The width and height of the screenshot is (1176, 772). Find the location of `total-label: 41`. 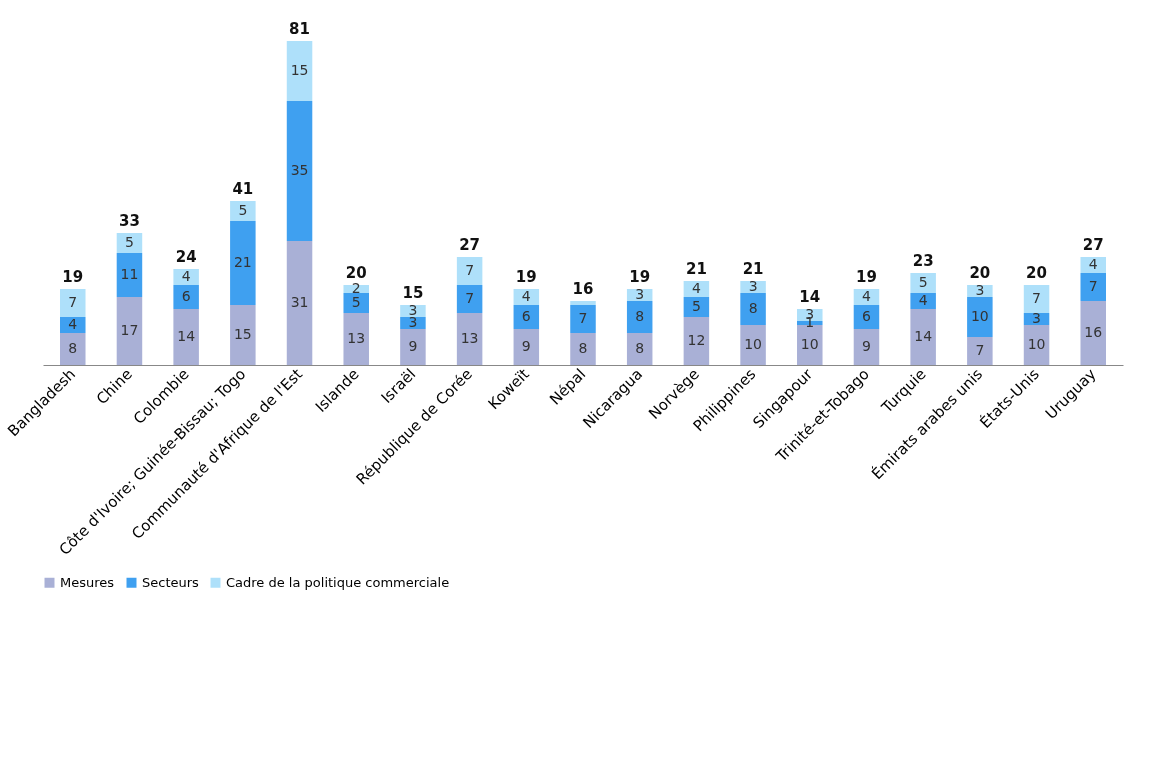

total-label: 41 is located at coordinates (243, 189).